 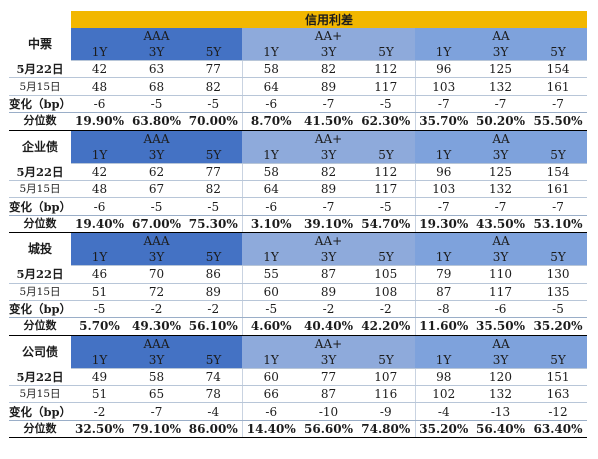 I want to click on value-cell: 39.10%, so click(x=328, y=224).